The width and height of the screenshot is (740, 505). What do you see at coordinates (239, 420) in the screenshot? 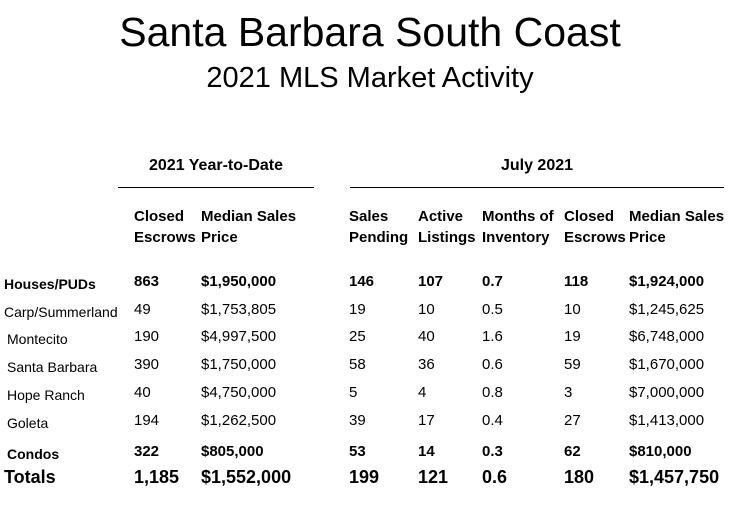
I see `cell-ytd-median: $1,262,500` at bounding box center [239, 420].